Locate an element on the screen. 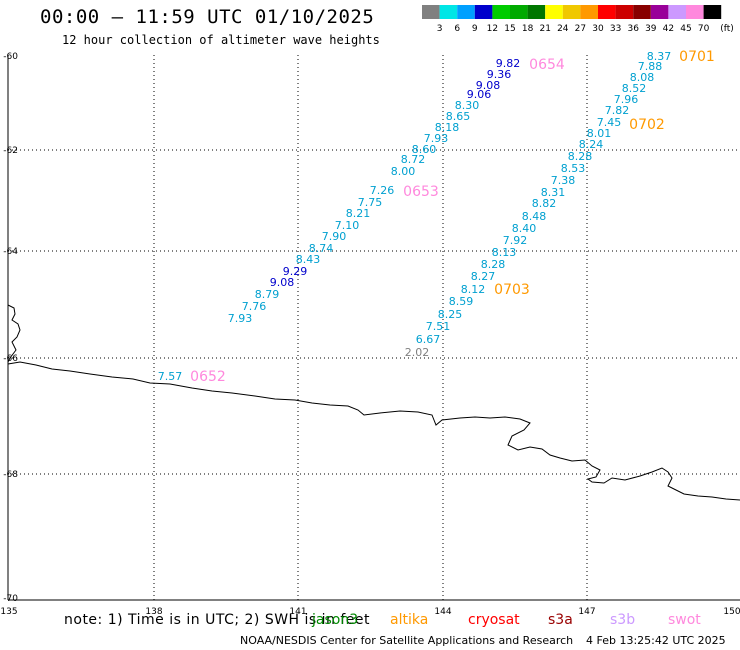 The height and width of the screenshot is (650, 740). wave-height-value: 7.10 is located at coordinates (347, 225).